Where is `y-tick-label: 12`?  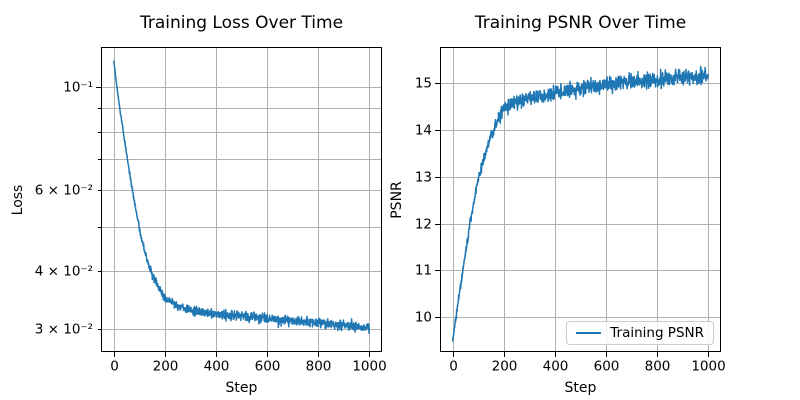 y-tick-label: 12 is located at coordinates (423, 225).